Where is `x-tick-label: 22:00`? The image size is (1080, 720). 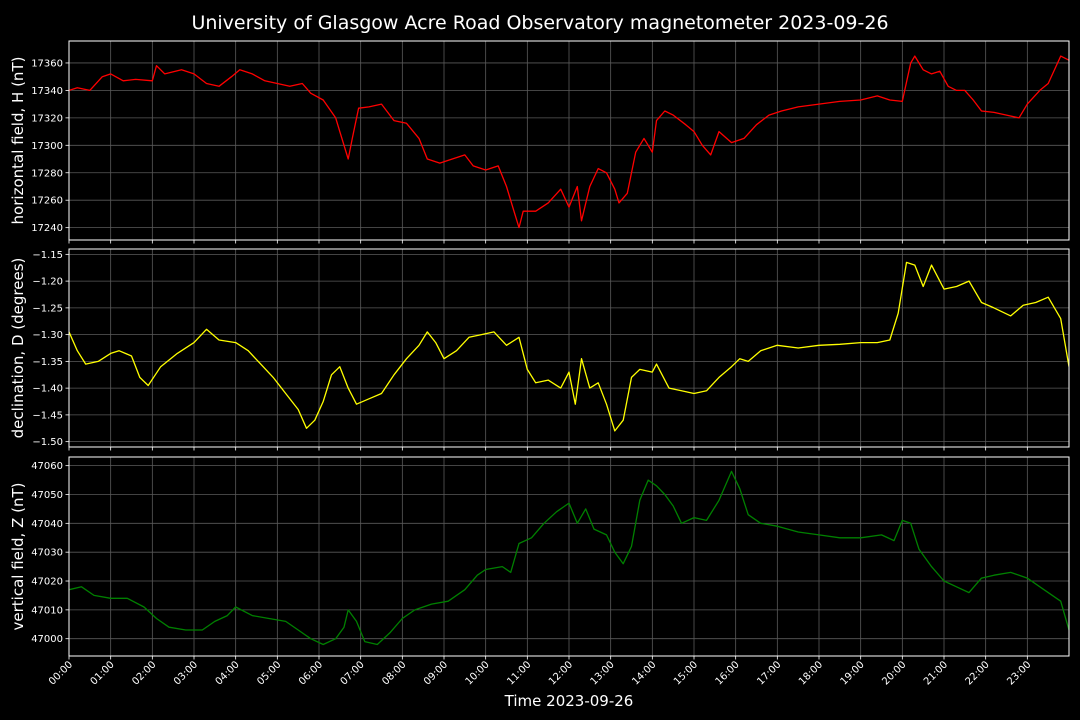 x-tick-label: 22:00 is located at coordinates (978, 673).